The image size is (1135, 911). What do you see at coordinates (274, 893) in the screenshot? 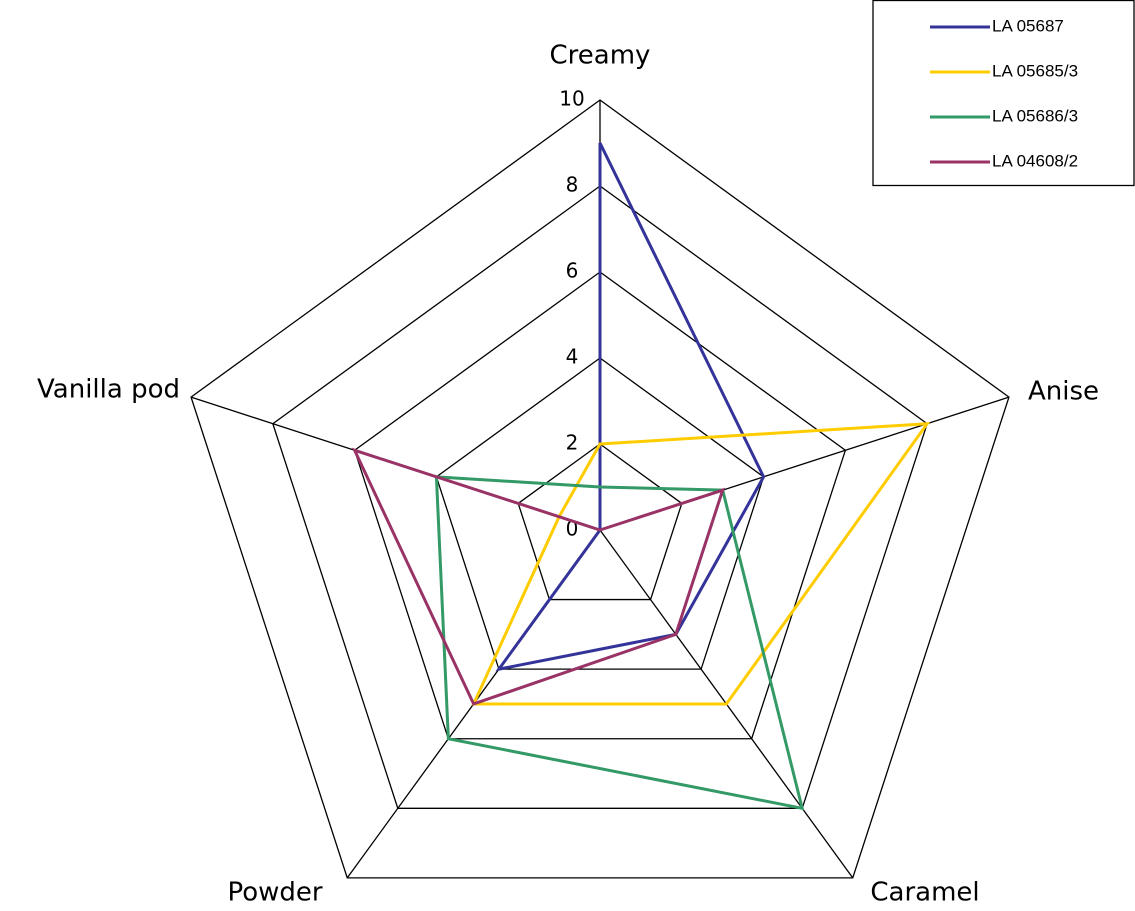
I see `category-label: Powder` at bounding box center [274, 893].